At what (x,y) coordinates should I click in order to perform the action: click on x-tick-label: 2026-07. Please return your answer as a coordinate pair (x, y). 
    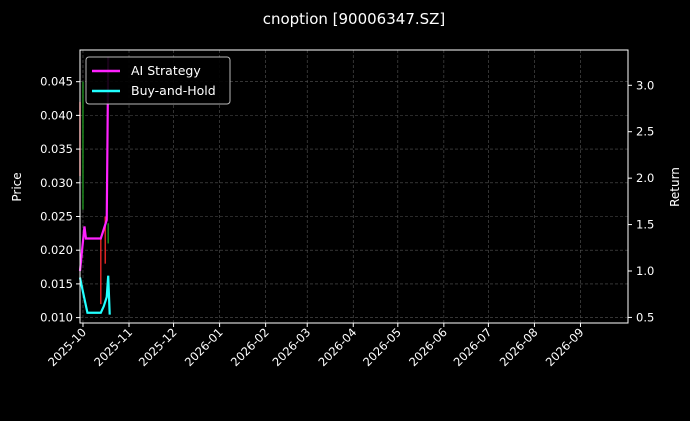
    Looking at the image, I should click on (473, 347).